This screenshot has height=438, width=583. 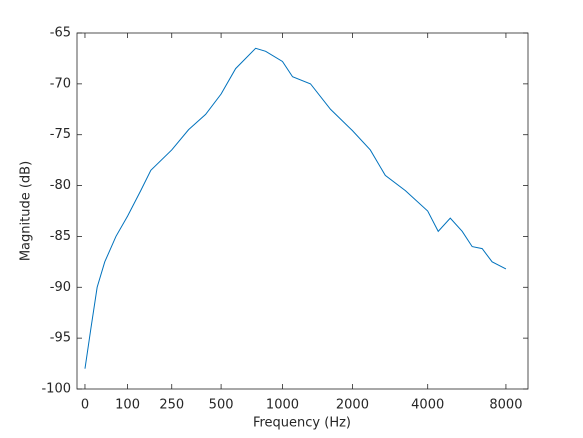 What do you see at coordinates (60, 185) in the screenshot?
I see `y-tick-label: -80` at bounding box center [60, 185].